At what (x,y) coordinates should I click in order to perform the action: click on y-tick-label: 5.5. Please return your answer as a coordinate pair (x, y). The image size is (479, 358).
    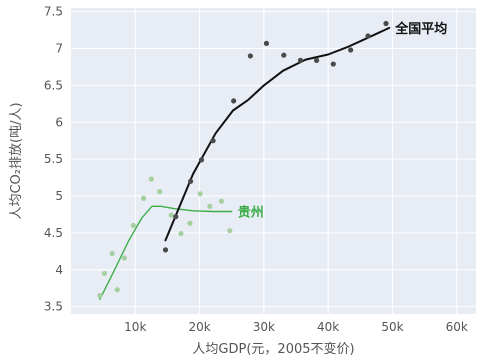
    Looking at the image, I should click on (53, 159).